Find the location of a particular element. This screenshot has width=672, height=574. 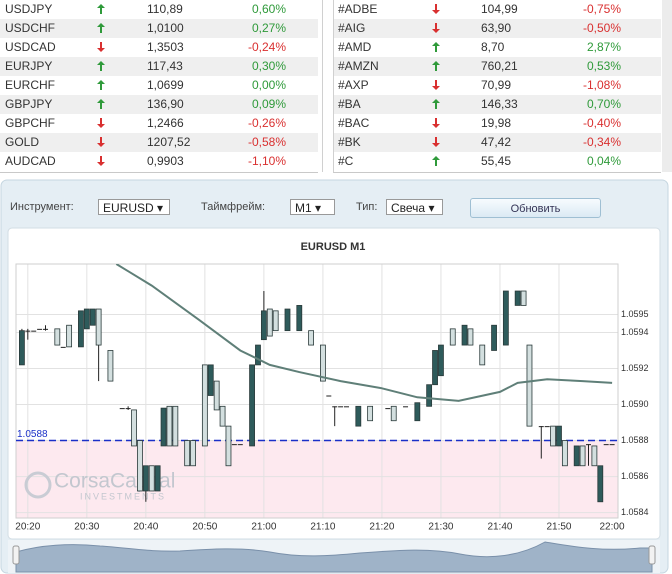

quote-row: EURCHF 1,0699 0,00% is located at coordinates (159, 85).